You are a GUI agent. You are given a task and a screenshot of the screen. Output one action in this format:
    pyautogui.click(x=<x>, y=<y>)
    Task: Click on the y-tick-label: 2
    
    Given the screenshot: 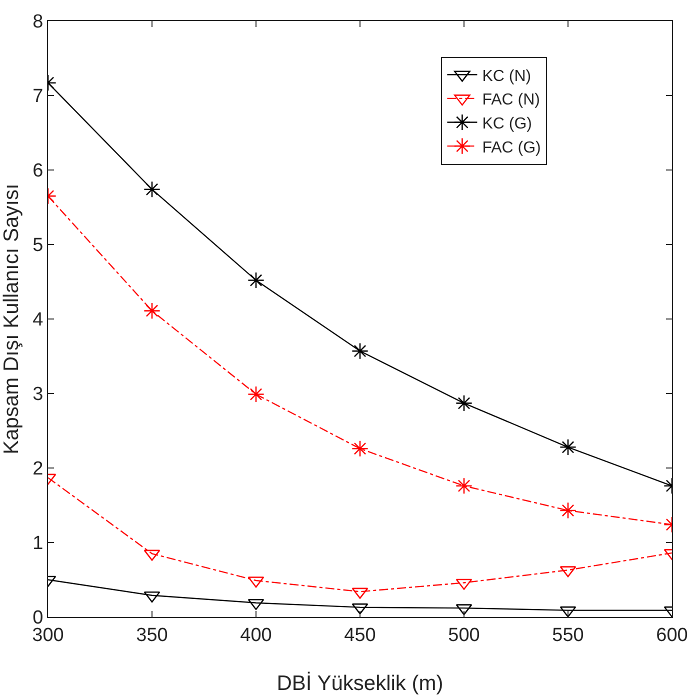 What is the action you would take?
    pyautogui.click(x=38, y=469)
    